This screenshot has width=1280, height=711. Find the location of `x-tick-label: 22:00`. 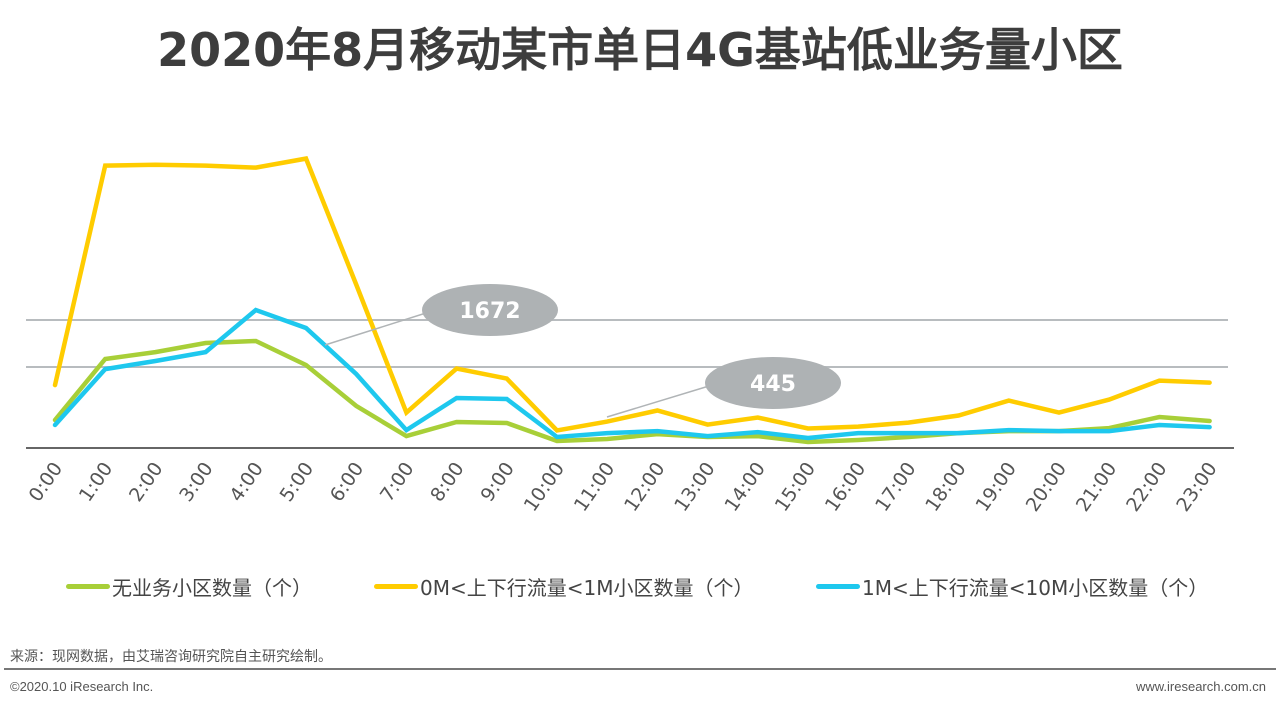

x-tick-label: 22:00 is located at coordinates (1146, 486).